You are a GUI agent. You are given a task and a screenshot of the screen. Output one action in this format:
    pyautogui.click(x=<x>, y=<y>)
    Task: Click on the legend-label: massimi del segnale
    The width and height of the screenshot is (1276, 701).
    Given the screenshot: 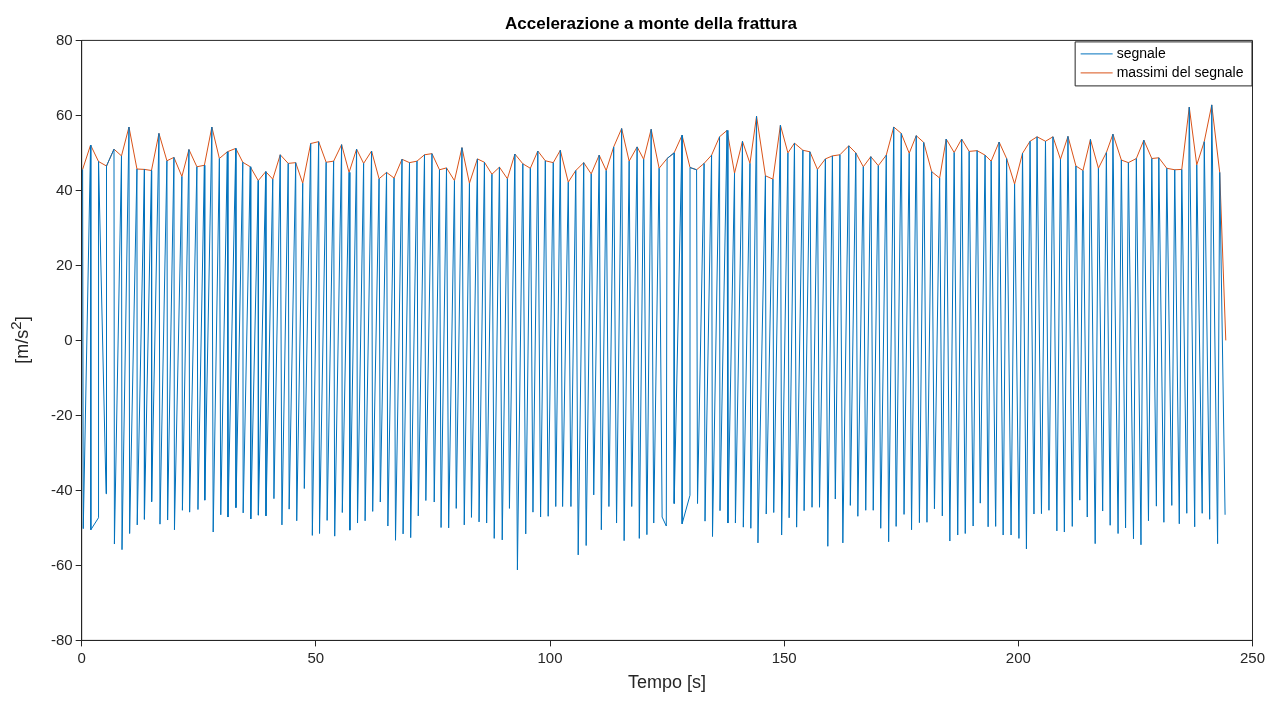 What is the action you would take?
    pyautogui.click(x=1180, y=71)
    